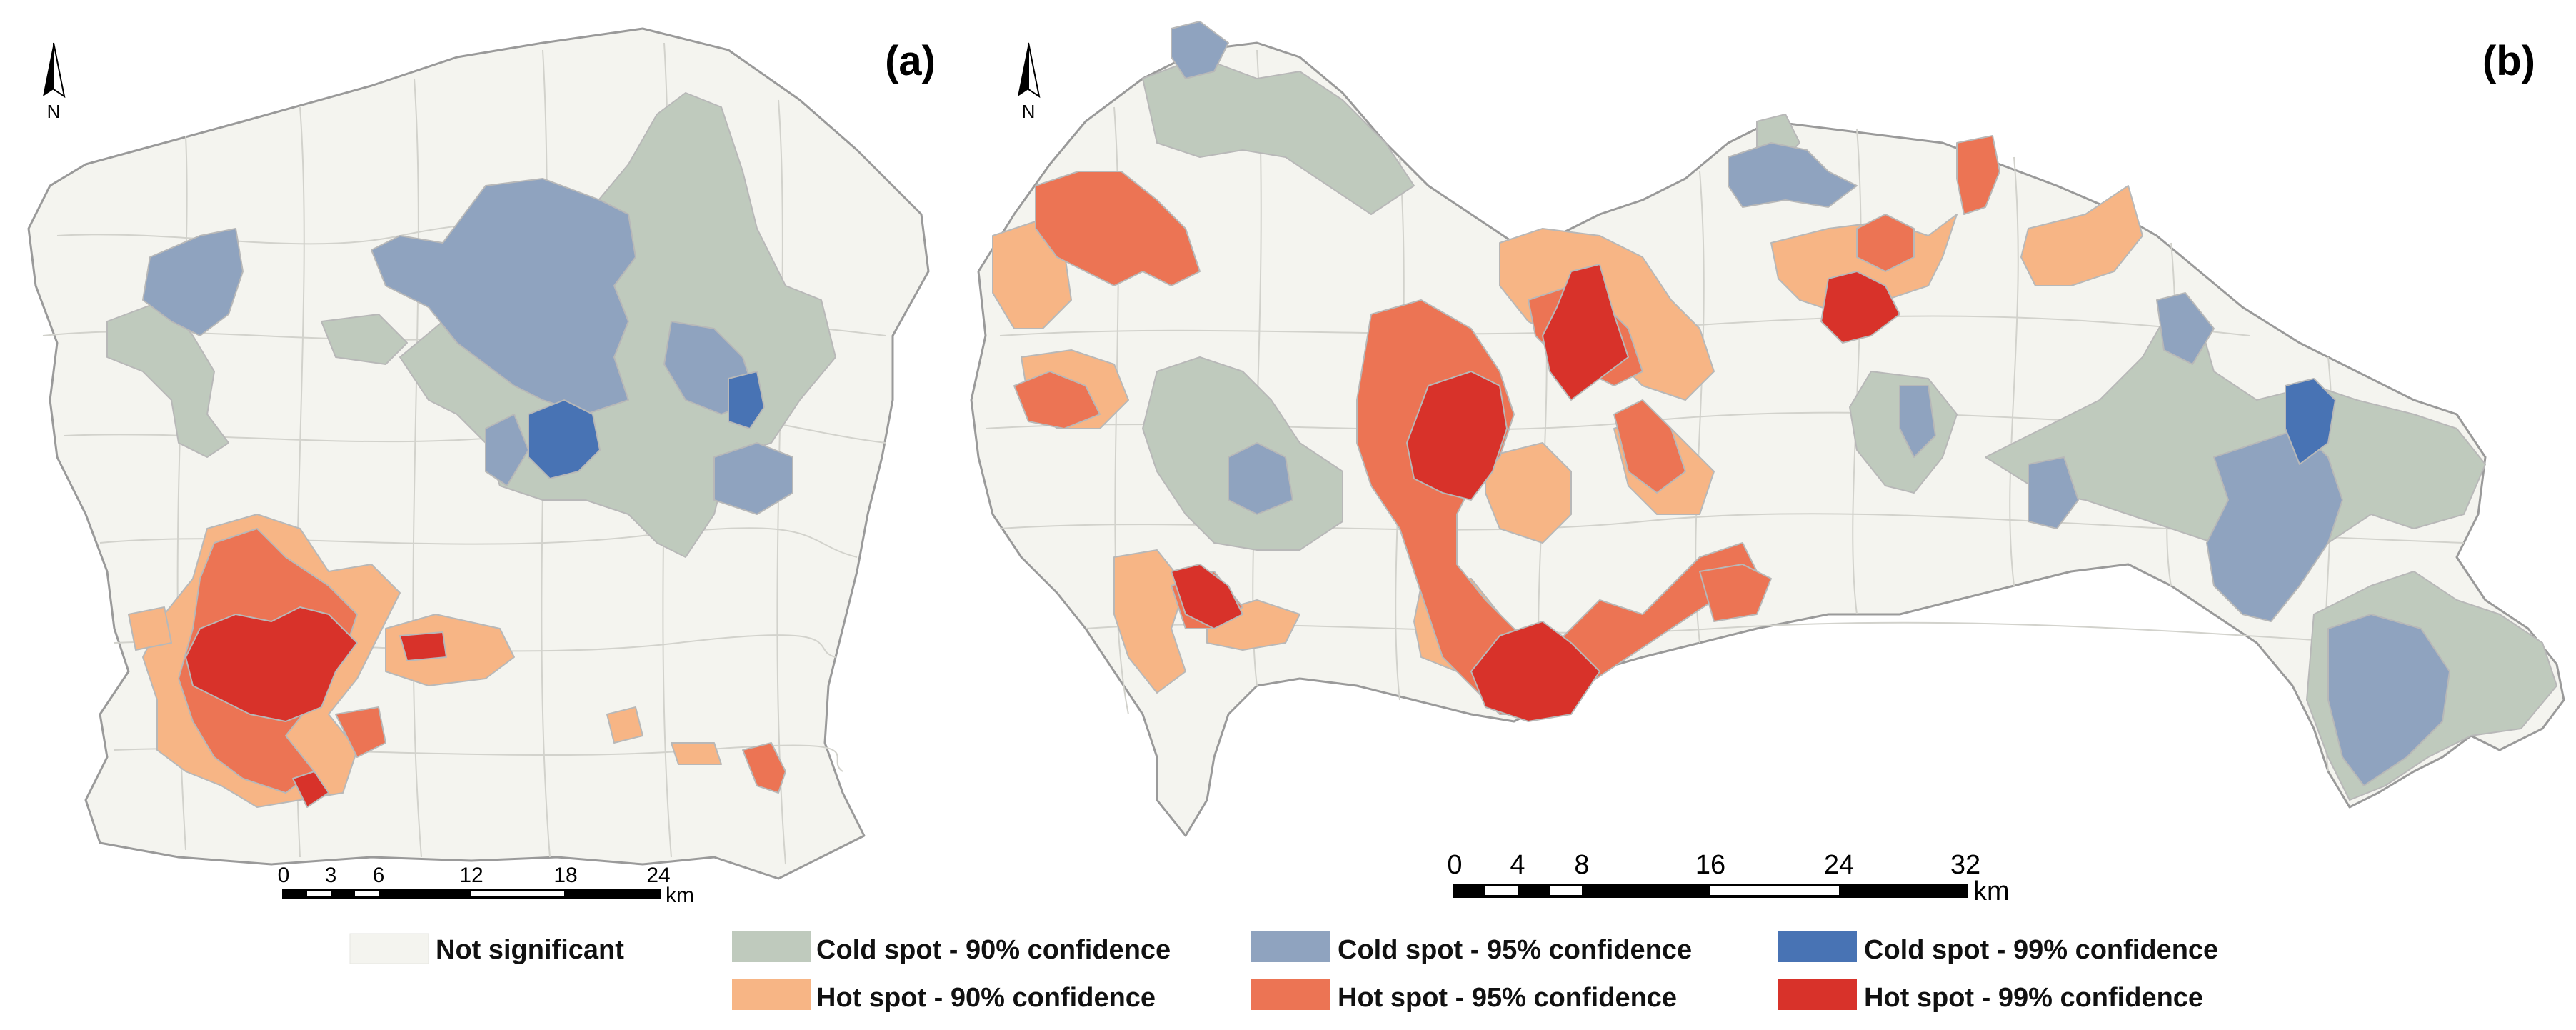 This screenshot has height=1030, width=2576. Describe the element at coordinates (1965, 865) in the screenshot. I see `panel-b-scale-tick: 32` at that location.